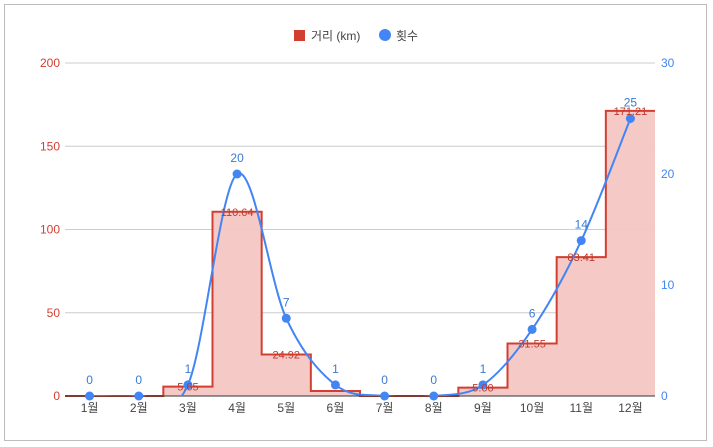 Image resolution: width=713 pixels, height=447 pixels. What do you see at coordinates (286, 356) in the screenshot?
I see `distance-data-label: 24.92` at bounding box center [286, 356].